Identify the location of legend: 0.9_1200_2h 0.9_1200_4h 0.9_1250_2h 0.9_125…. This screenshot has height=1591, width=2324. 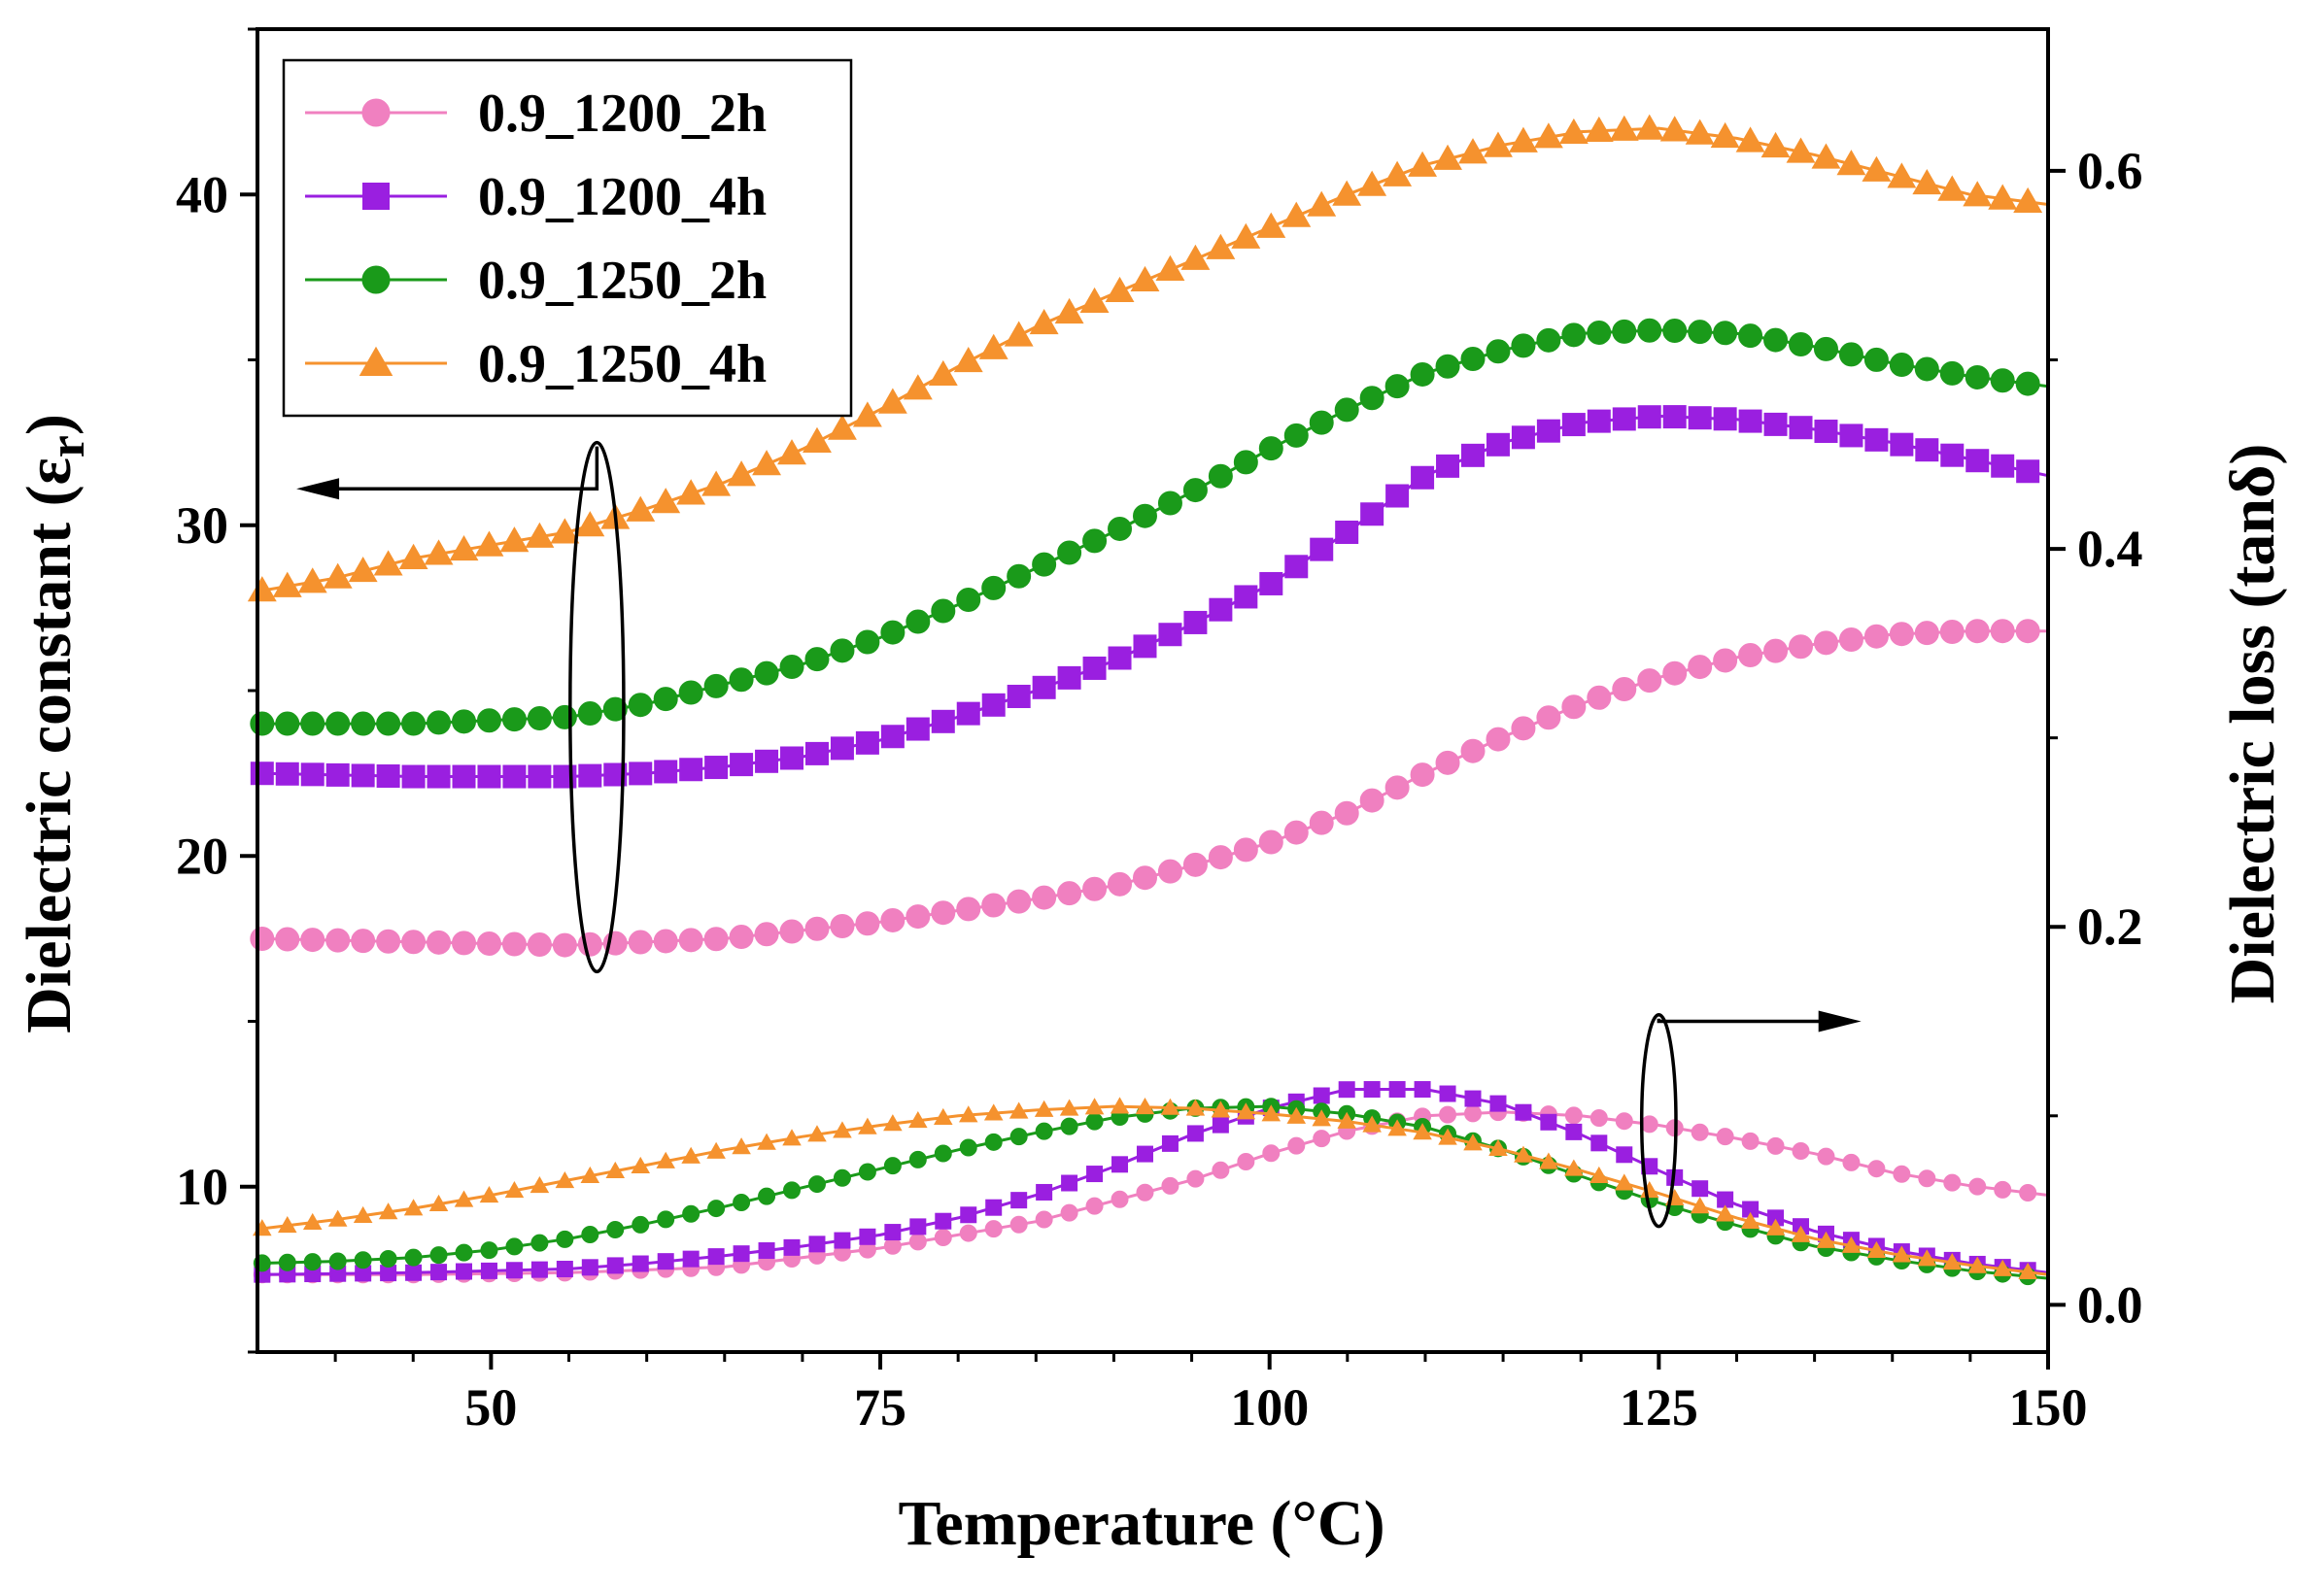
(568, 238).